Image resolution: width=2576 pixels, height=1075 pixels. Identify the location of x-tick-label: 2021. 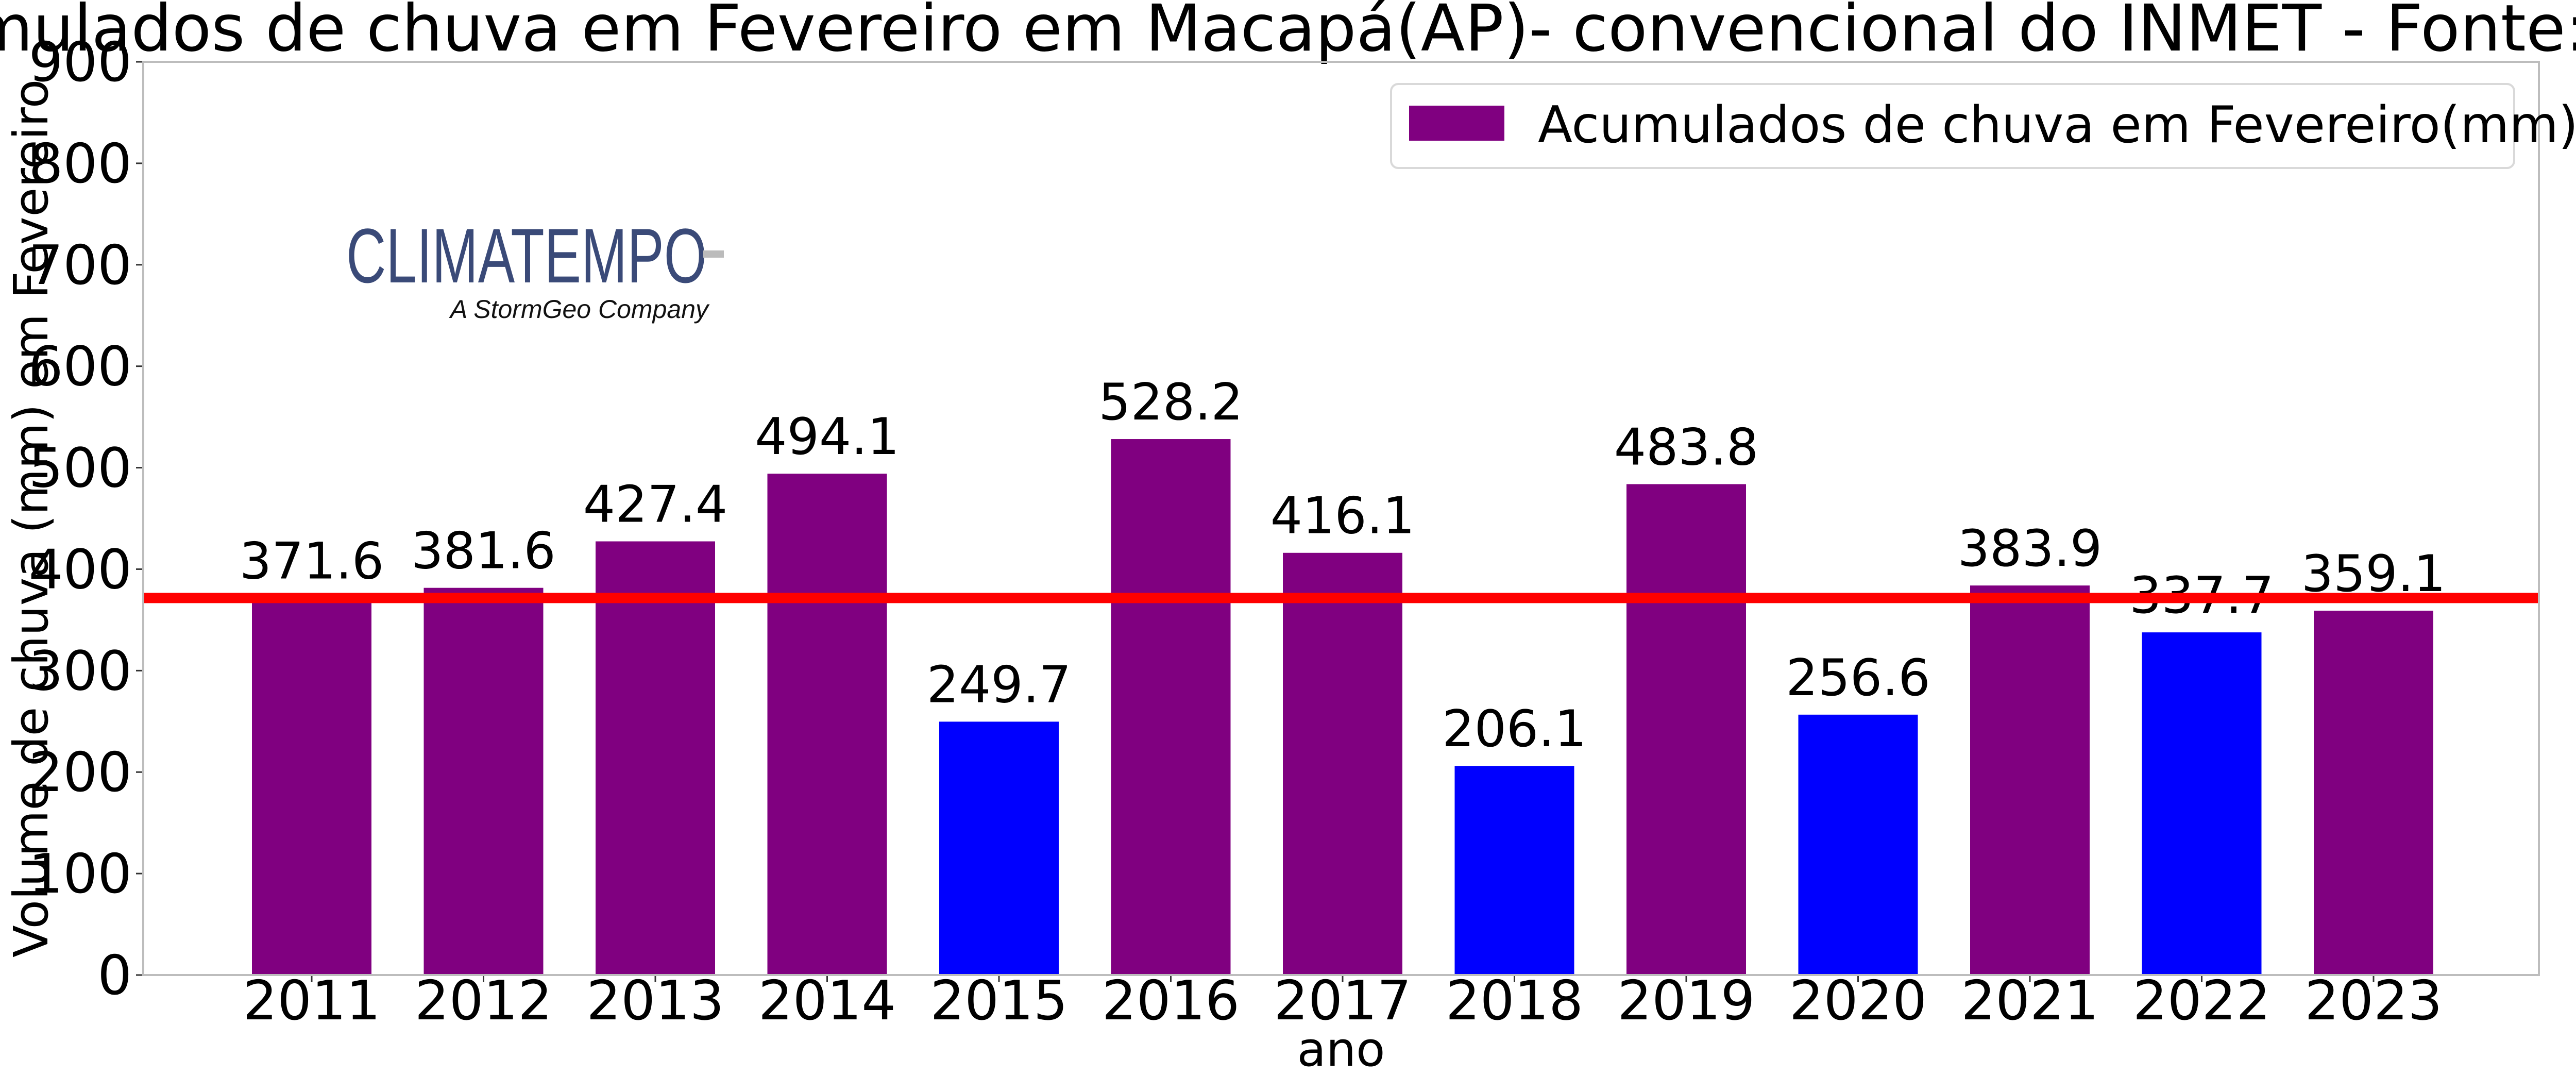
(2029, 1001).